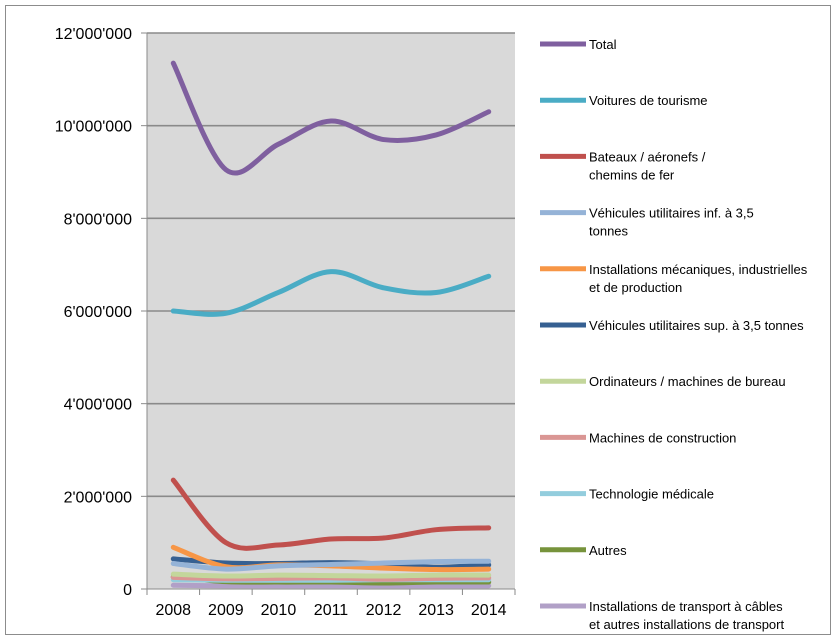  I want to click on legend-label: Installations mécaniques, industrielles, so click(698, 269).